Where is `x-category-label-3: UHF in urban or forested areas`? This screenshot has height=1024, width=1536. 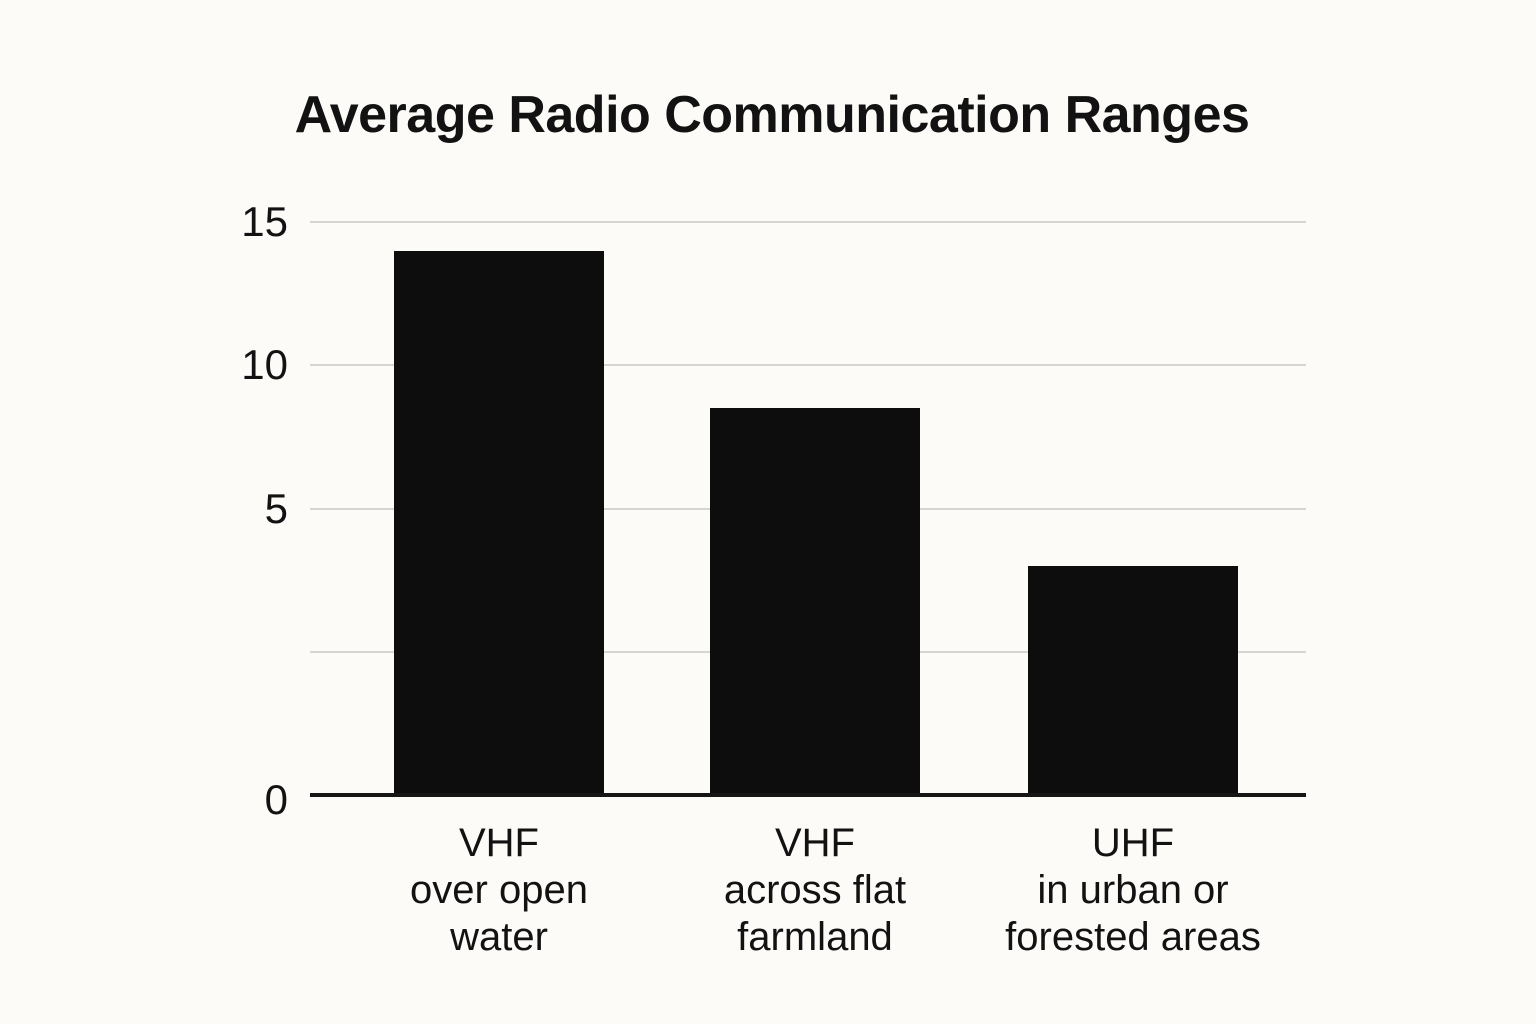 x-category-label-3: UHF in urban or forested areas is located at coordinates (1133, 890).